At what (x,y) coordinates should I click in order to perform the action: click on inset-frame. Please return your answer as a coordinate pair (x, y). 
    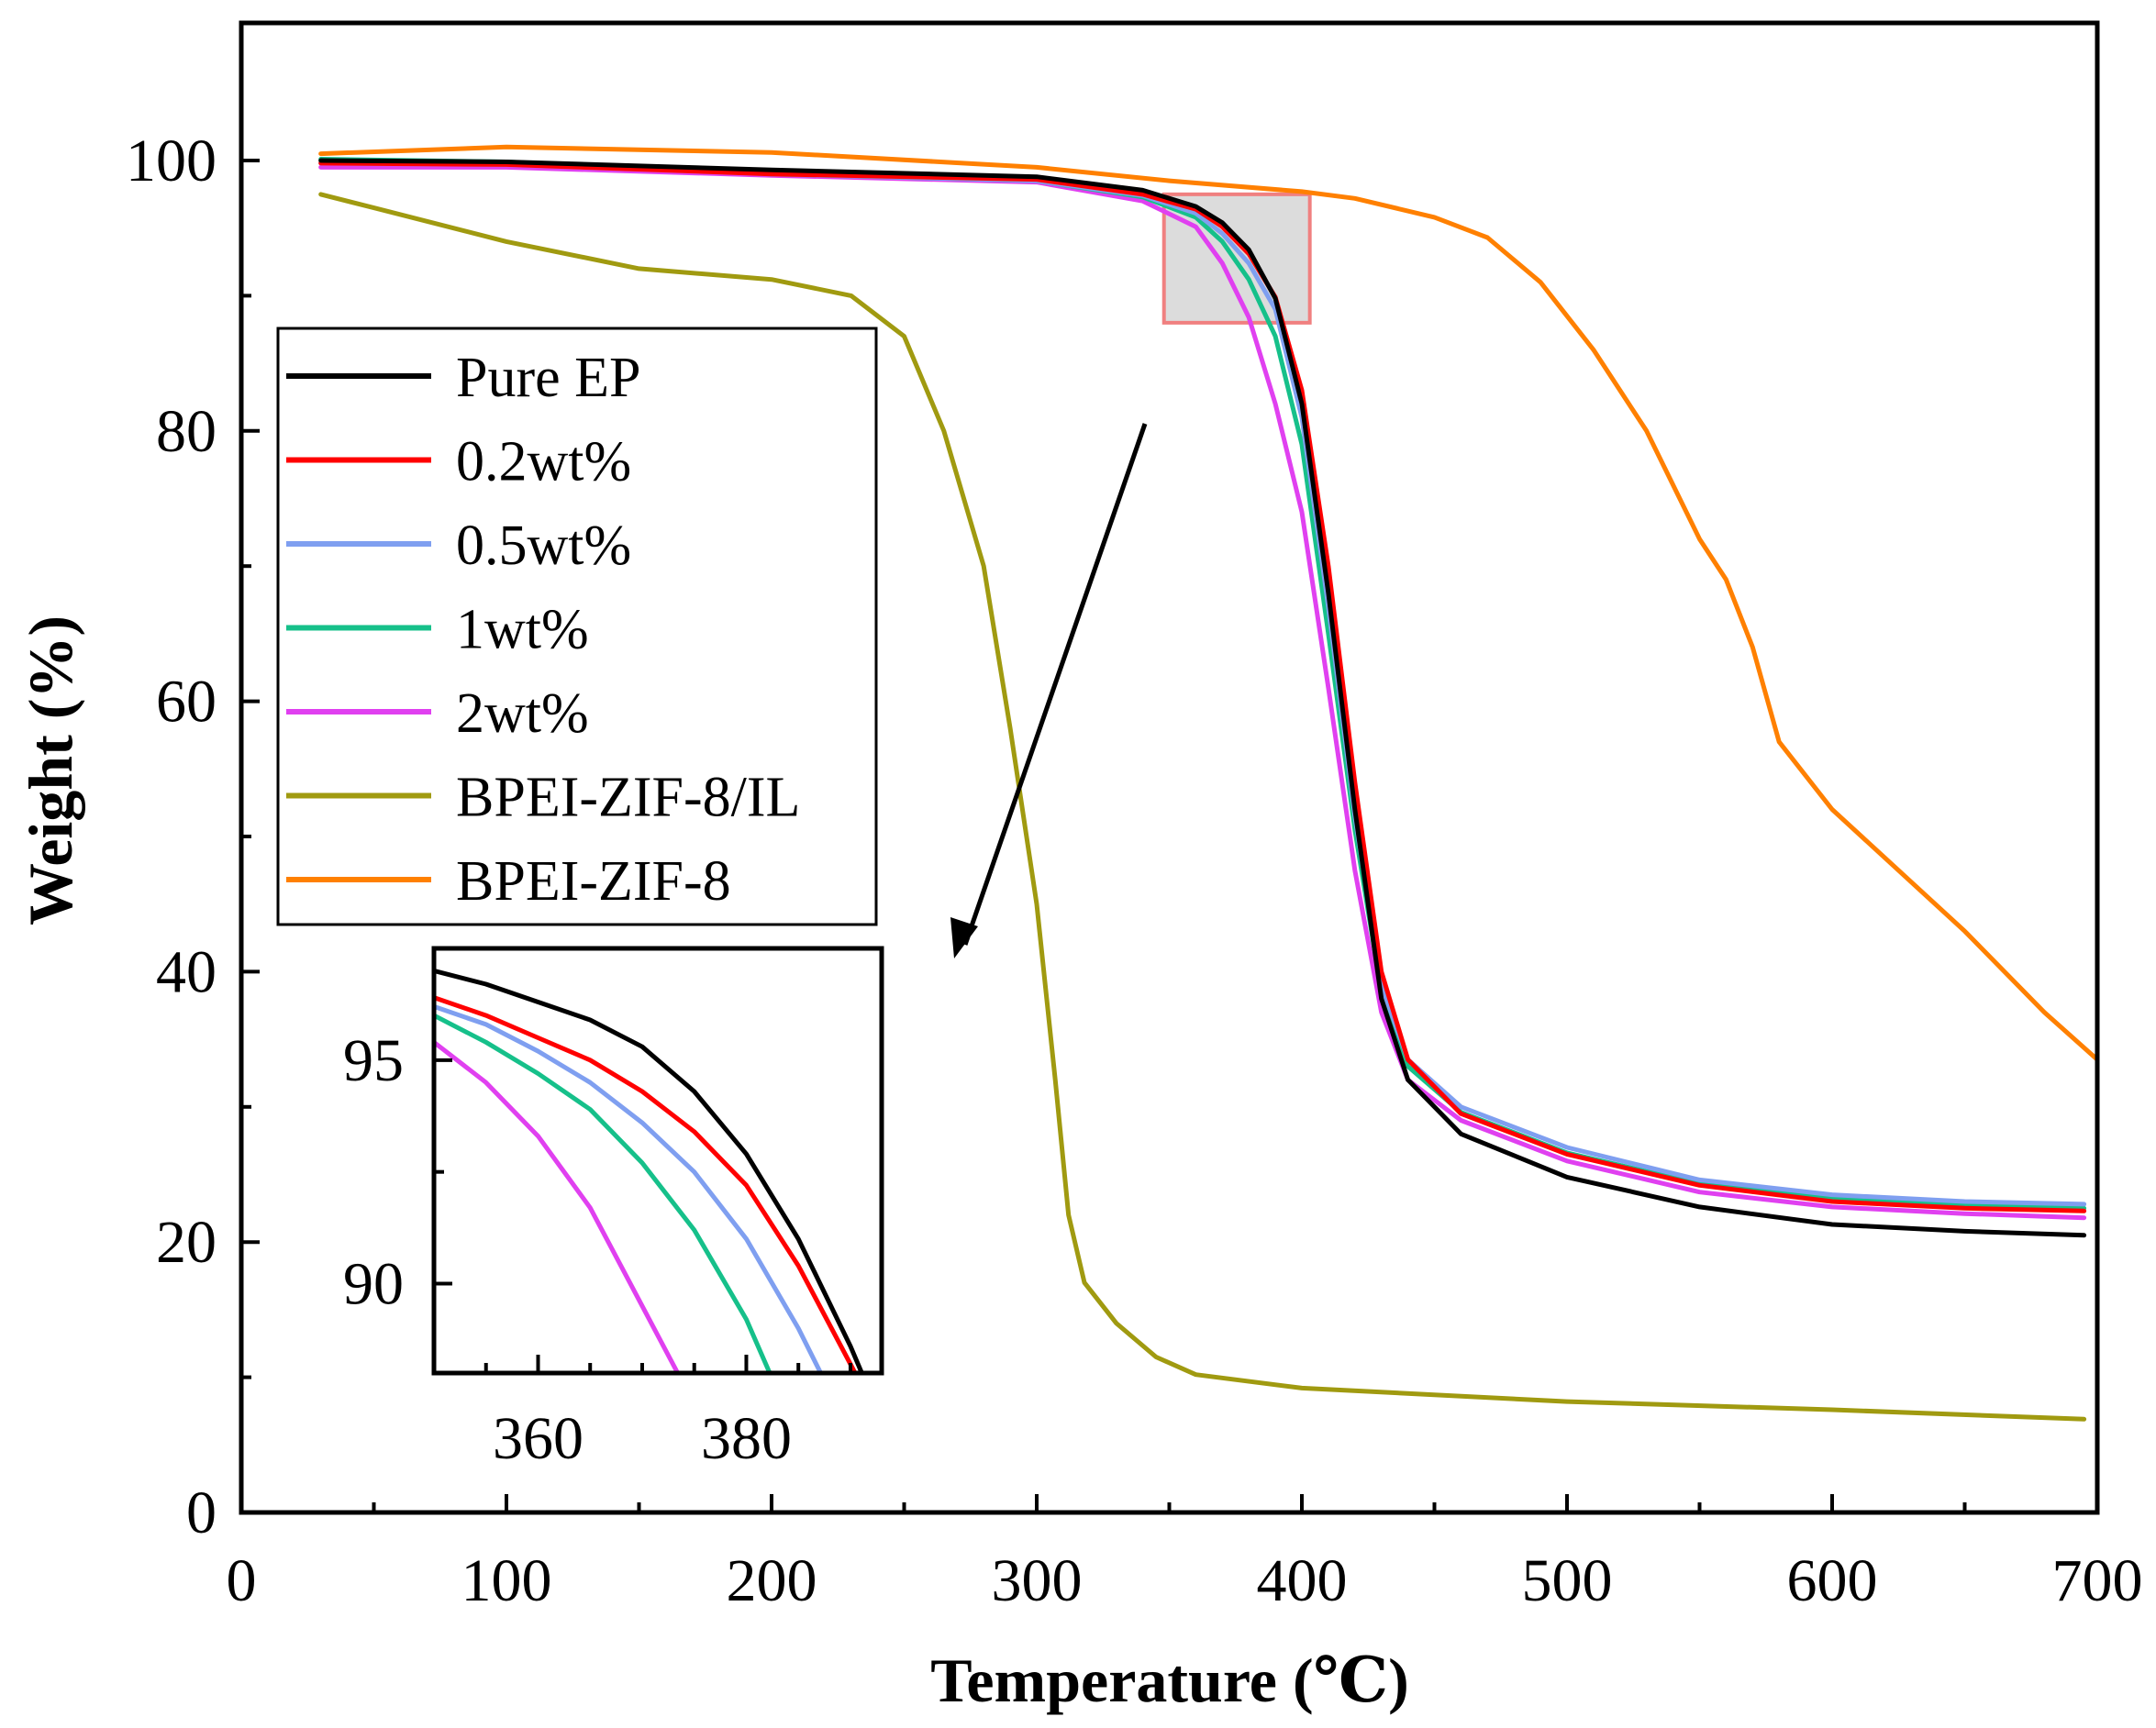
    Looking at the image, I should click on (658, 1161).